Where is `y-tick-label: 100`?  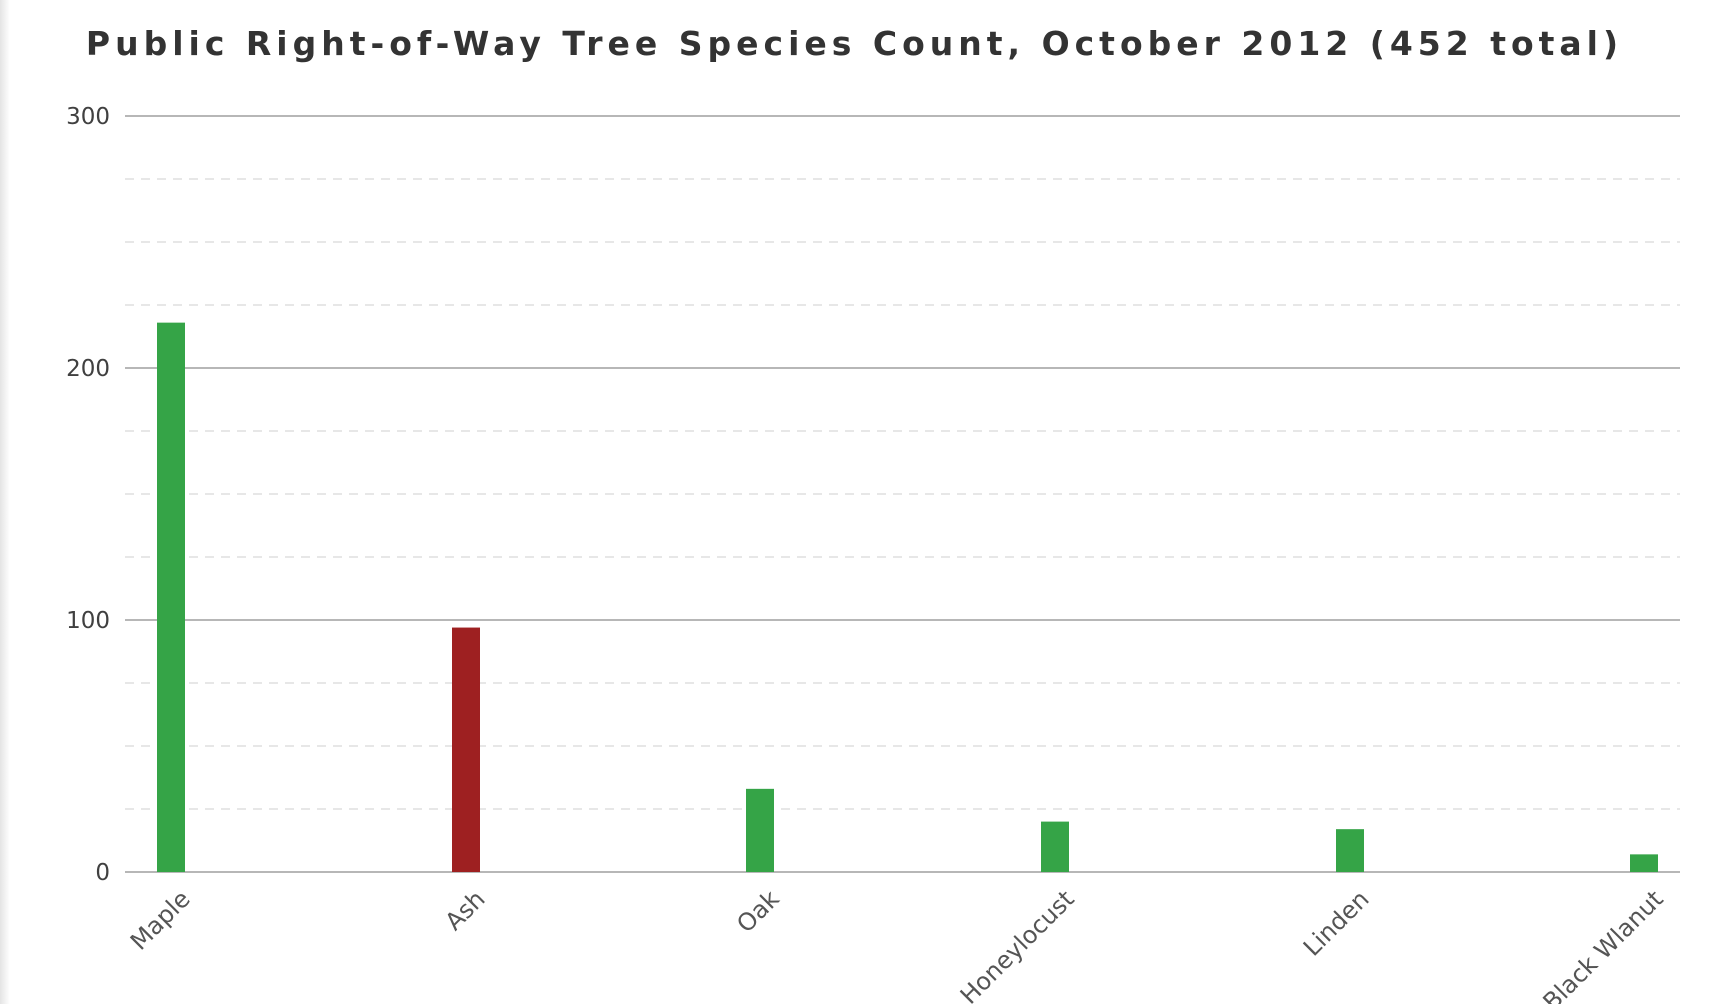 y-tick-label: 100 is located at coordinates (88, 621).